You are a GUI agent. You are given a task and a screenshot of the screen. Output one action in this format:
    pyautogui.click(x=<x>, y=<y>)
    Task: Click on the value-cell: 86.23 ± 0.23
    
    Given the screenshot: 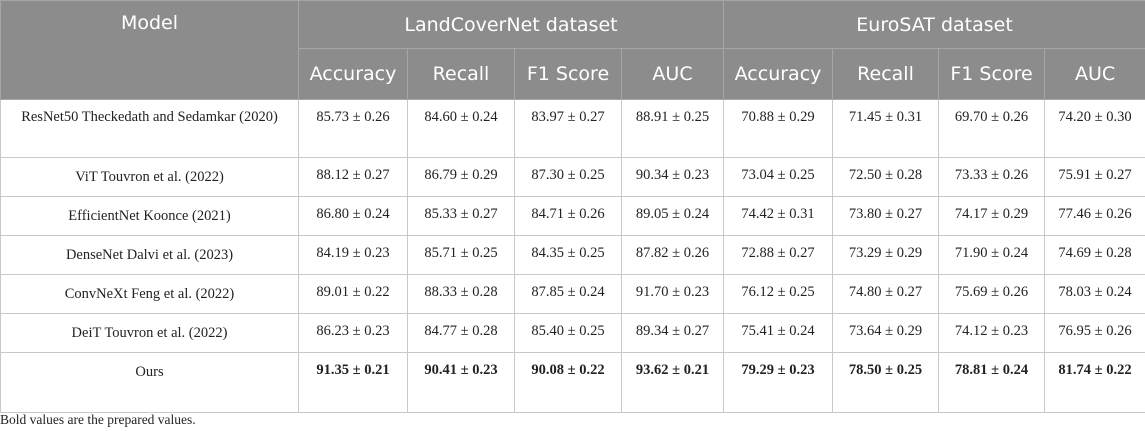 What is the action you would take?
    pyautogui.click(x=353, y=333)
    